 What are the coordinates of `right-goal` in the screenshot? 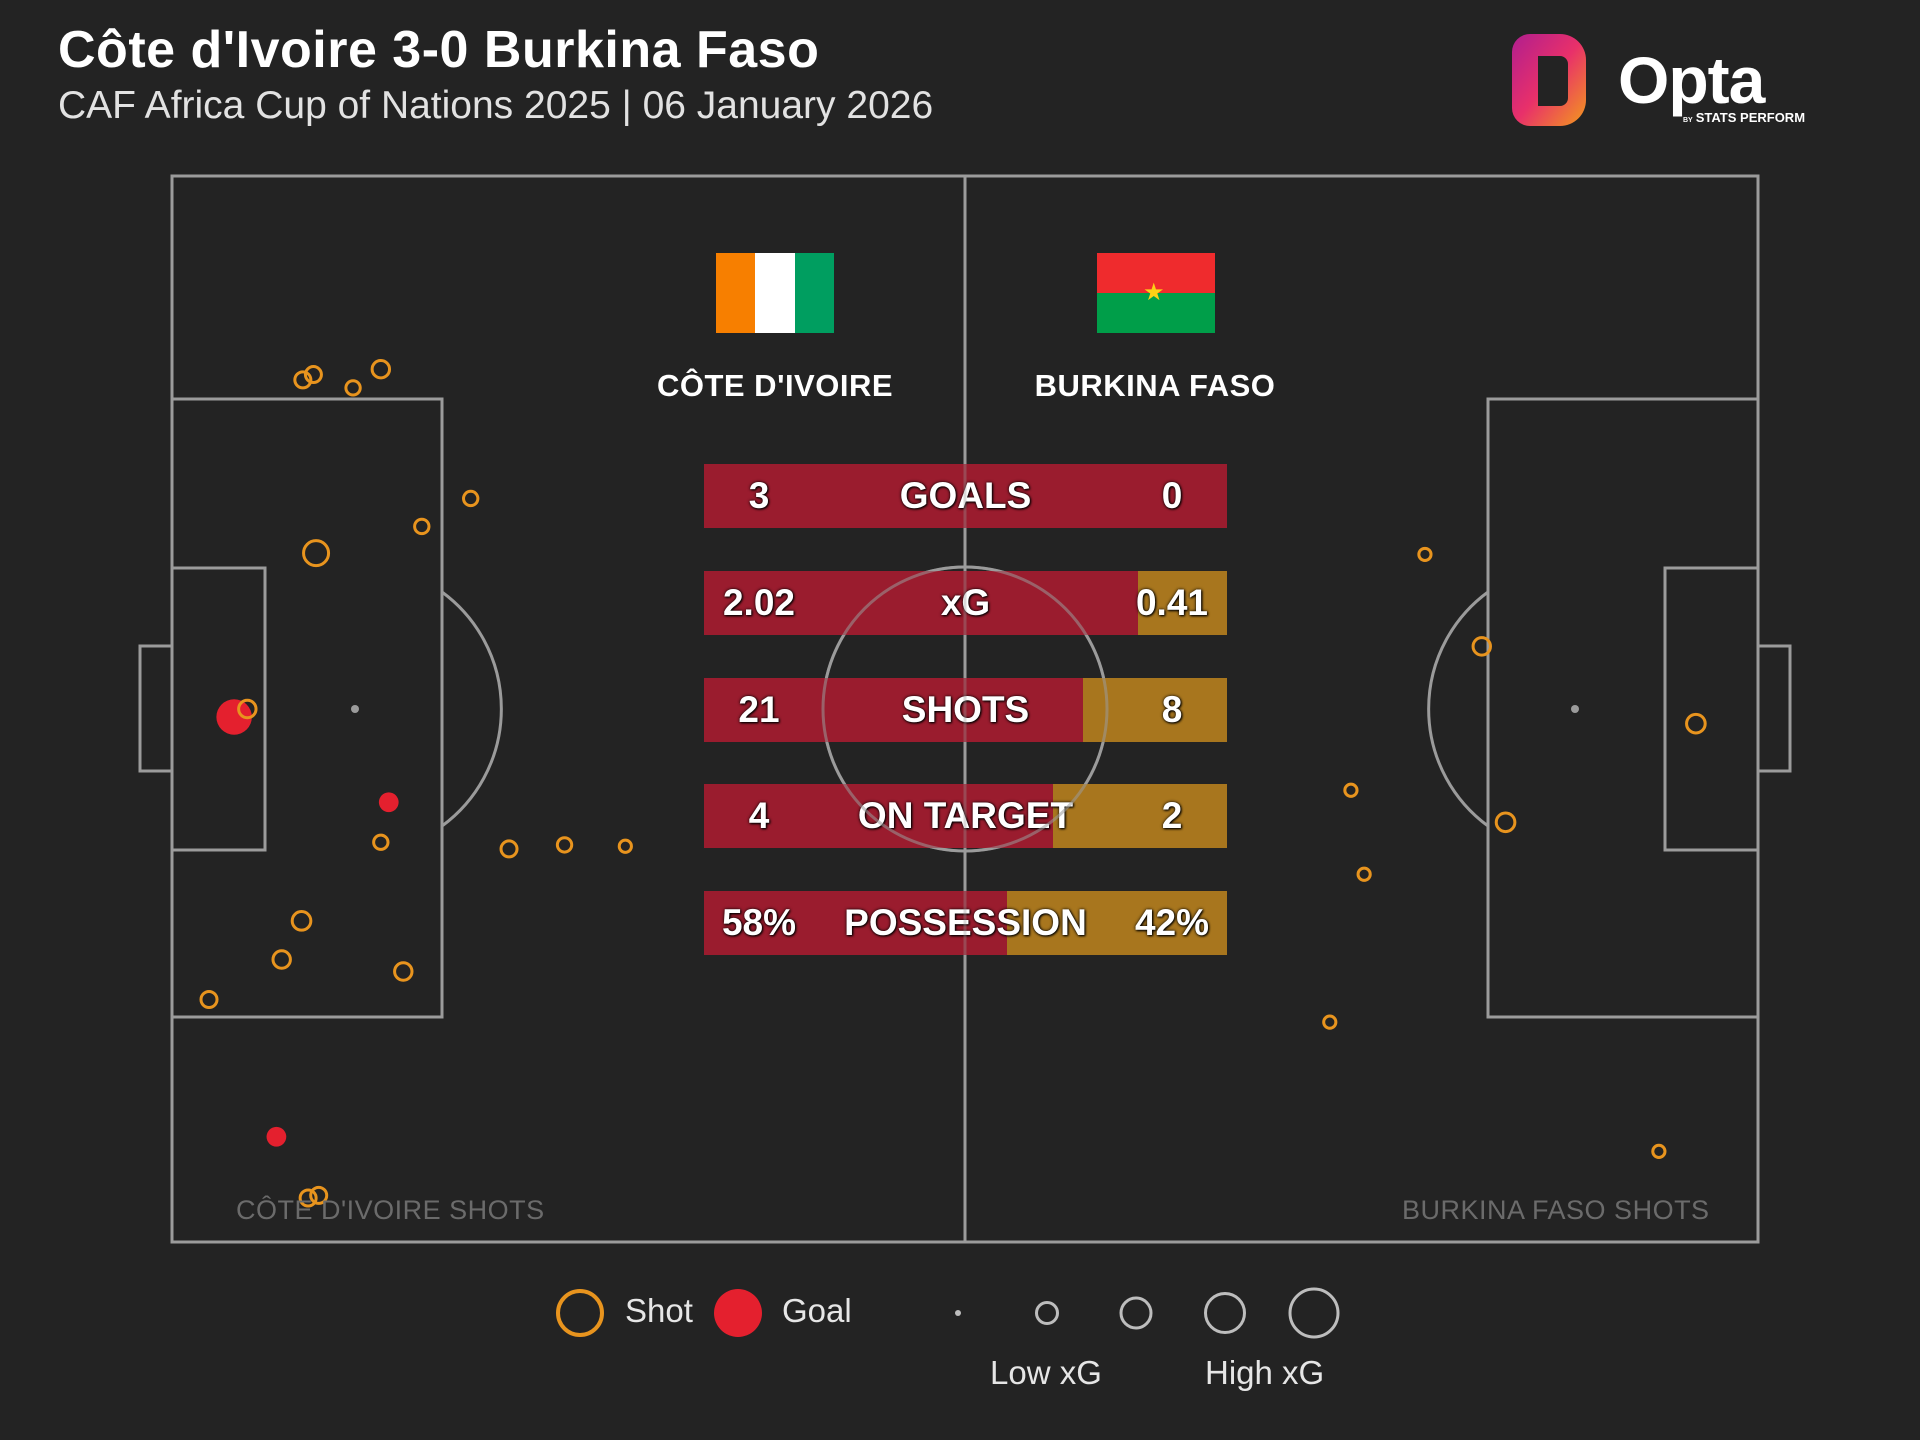 It's located at (1774, 708).